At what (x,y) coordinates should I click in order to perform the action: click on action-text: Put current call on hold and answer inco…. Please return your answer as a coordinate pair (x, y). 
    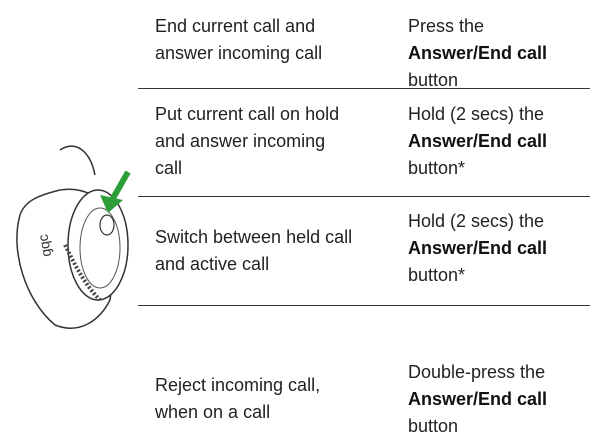
    Looking at the image, I should click on (247, 141).